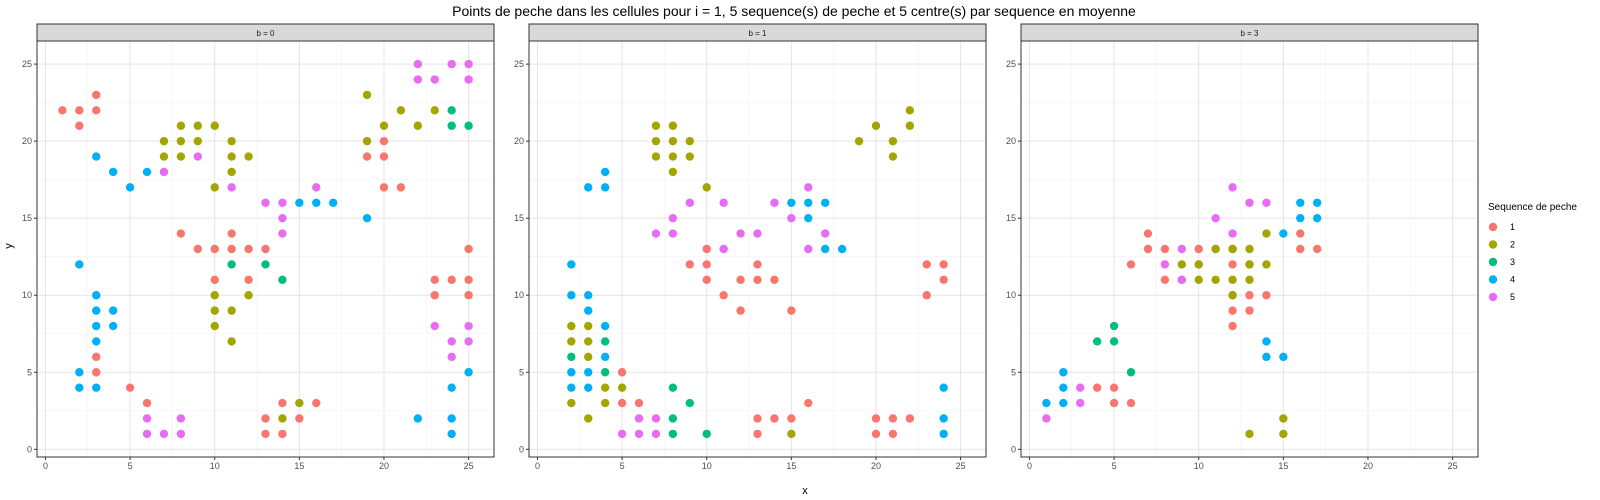 The width and height of the screenshot is (1600, 500). Describe the element at coordinates (1011, 64) in the screenshot. I see `y-tick-label: 25` at that location.